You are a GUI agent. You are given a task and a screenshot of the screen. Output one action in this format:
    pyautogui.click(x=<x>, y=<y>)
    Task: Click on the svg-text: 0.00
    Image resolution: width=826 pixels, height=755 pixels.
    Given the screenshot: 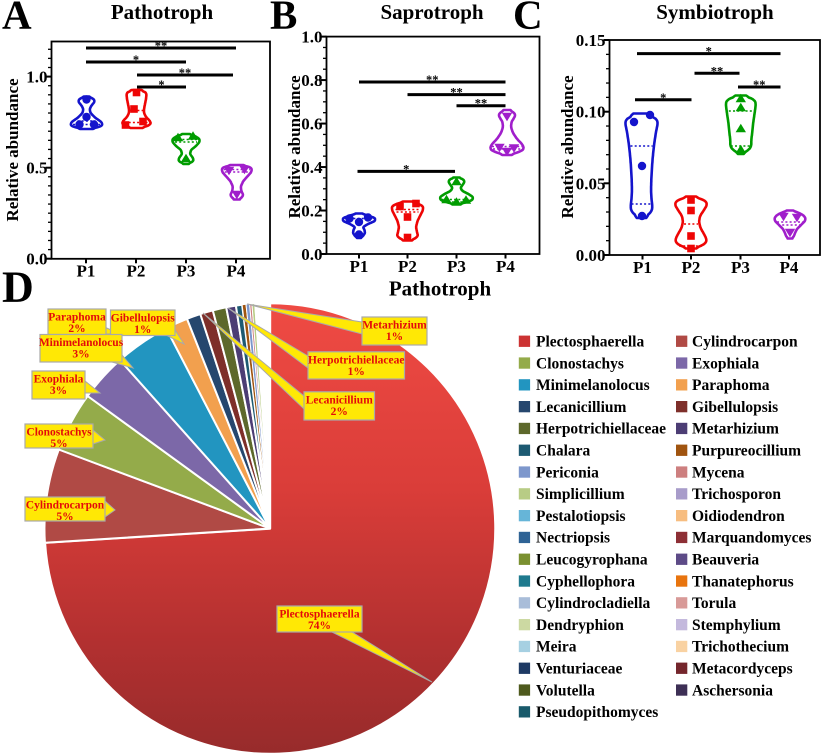 What is the action you would take?
    pyautogui.click(x=591, y=255)
    